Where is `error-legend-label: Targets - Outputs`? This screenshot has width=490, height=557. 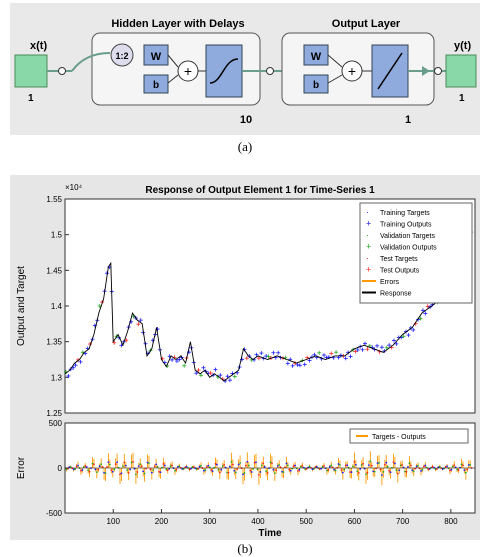 error-legend-label: Targets - Outputs is located at coordinates (399, 437).